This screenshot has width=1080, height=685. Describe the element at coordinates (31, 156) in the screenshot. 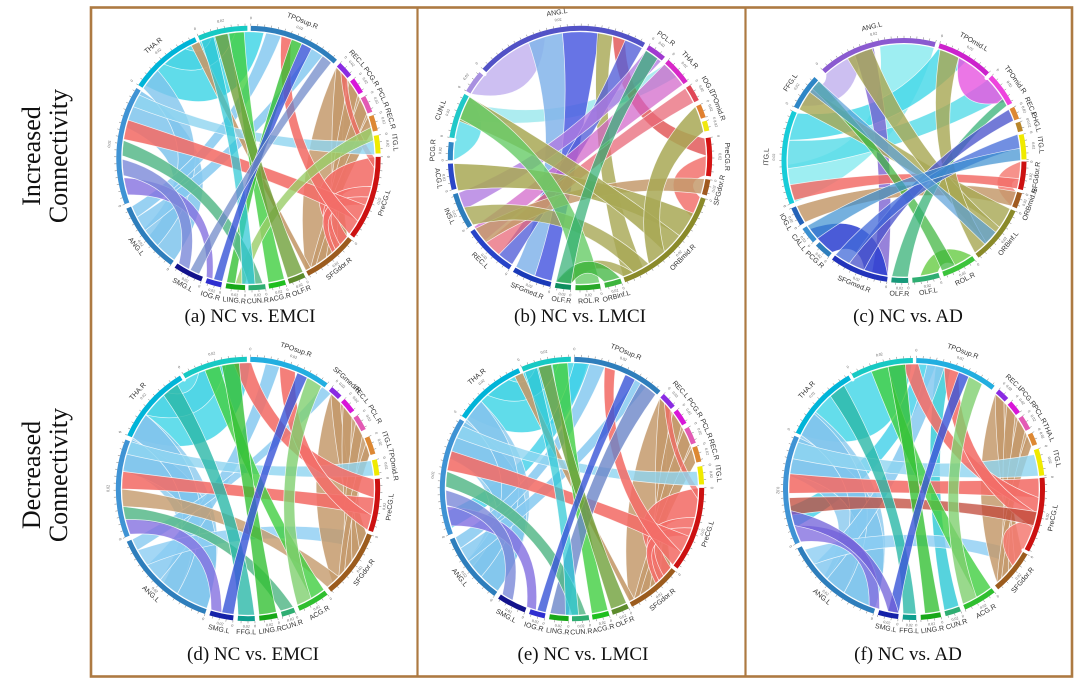

I see `svg-text: Increased` at that location.